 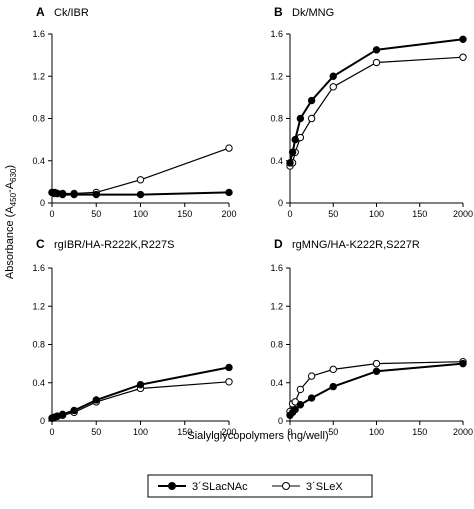 I want to click on series-line-slacnac, so click(x=376, y=101).